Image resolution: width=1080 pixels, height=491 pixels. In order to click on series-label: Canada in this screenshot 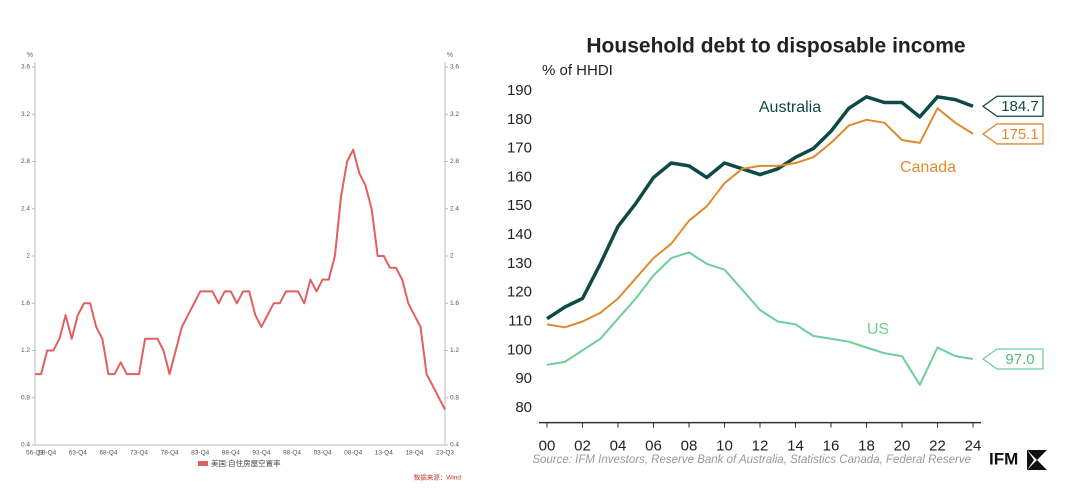, I will do `click(928, 167)`.